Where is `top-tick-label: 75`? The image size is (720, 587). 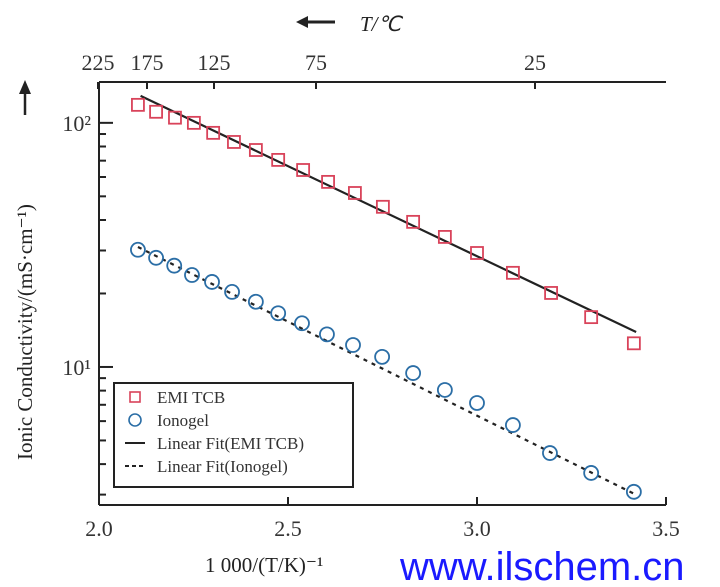
top-tick-label: 75 is located at coordinates (316, 62).